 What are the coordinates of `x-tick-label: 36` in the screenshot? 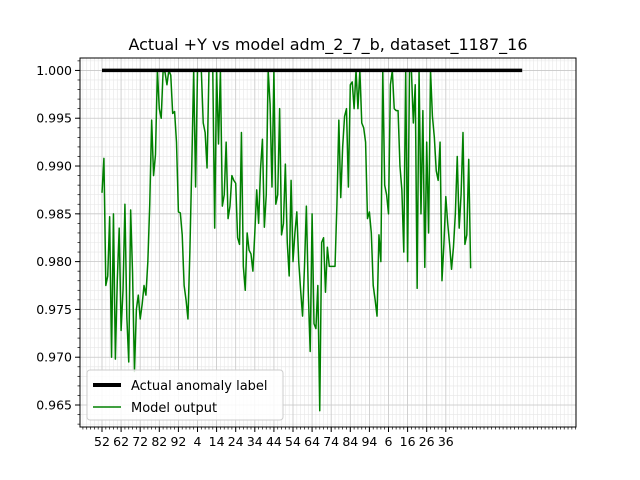 It's located at (446, 441).